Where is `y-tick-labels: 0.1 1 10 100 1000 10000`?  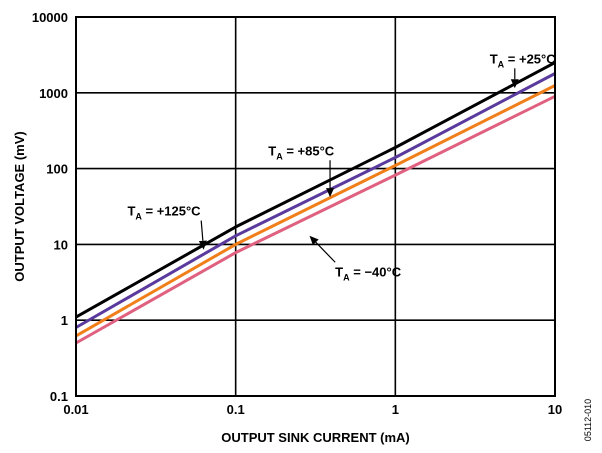 y-tick-labels: 0.1 1 10 100 1000 10000 is located at coordinates (50, 207).